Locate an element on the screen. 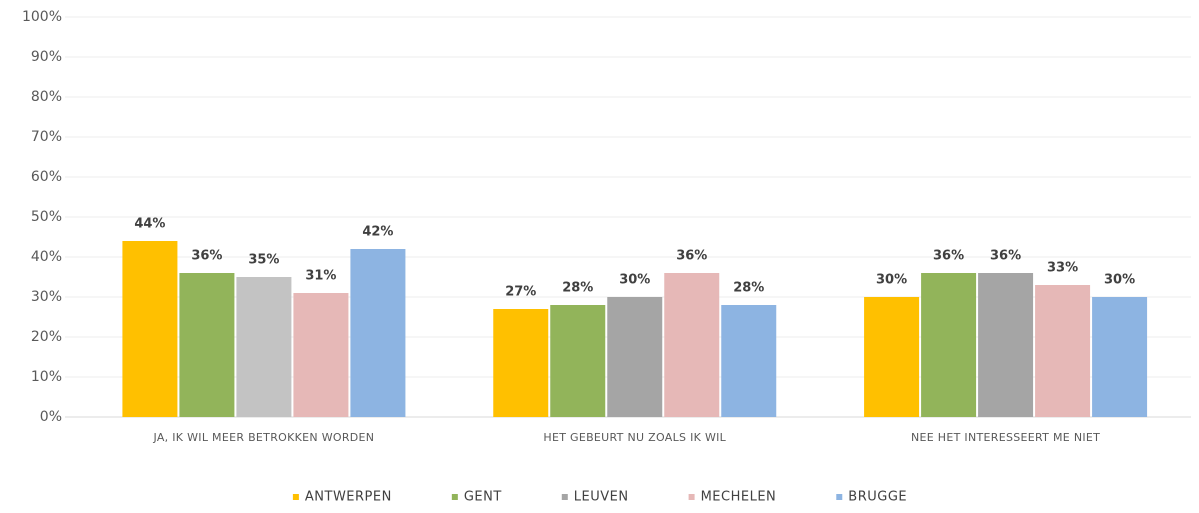  y-tick-label: 50% is located at coordinates (46, 217).